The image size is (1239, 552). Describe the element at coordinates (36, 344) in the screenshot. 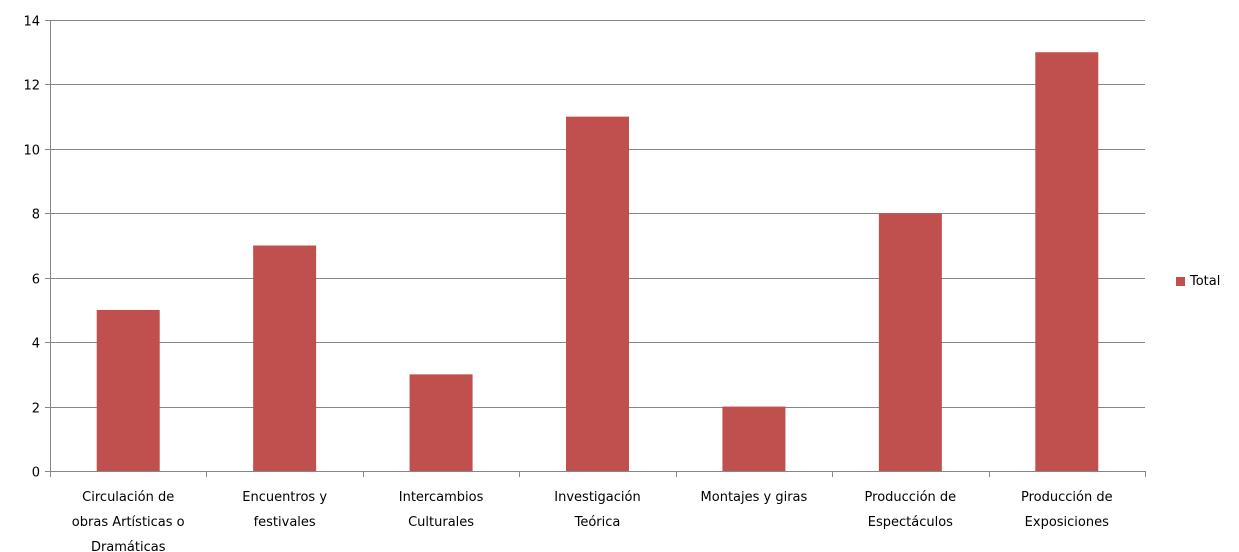

I see `y-tick-label: 4` at that location.